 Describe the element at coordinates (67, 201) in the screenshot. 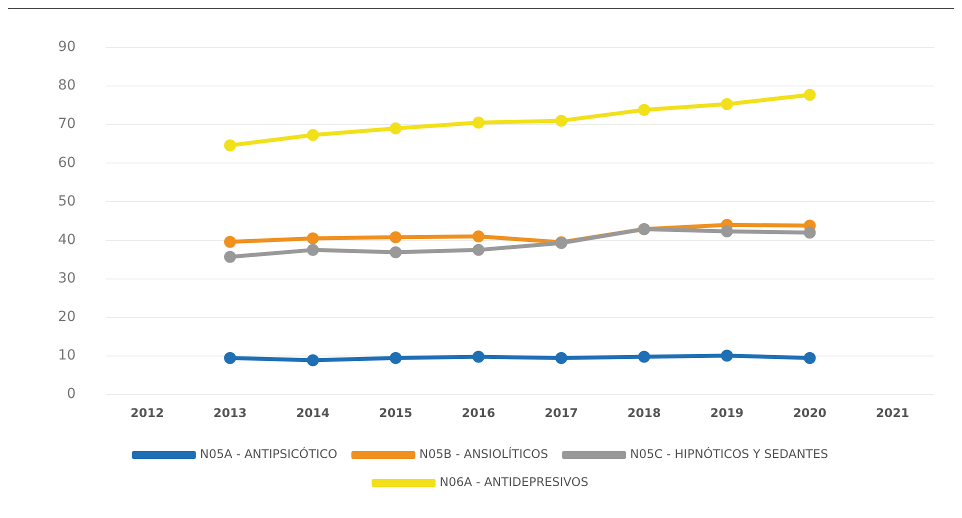

I see `y-tick-label: 50` at that location.